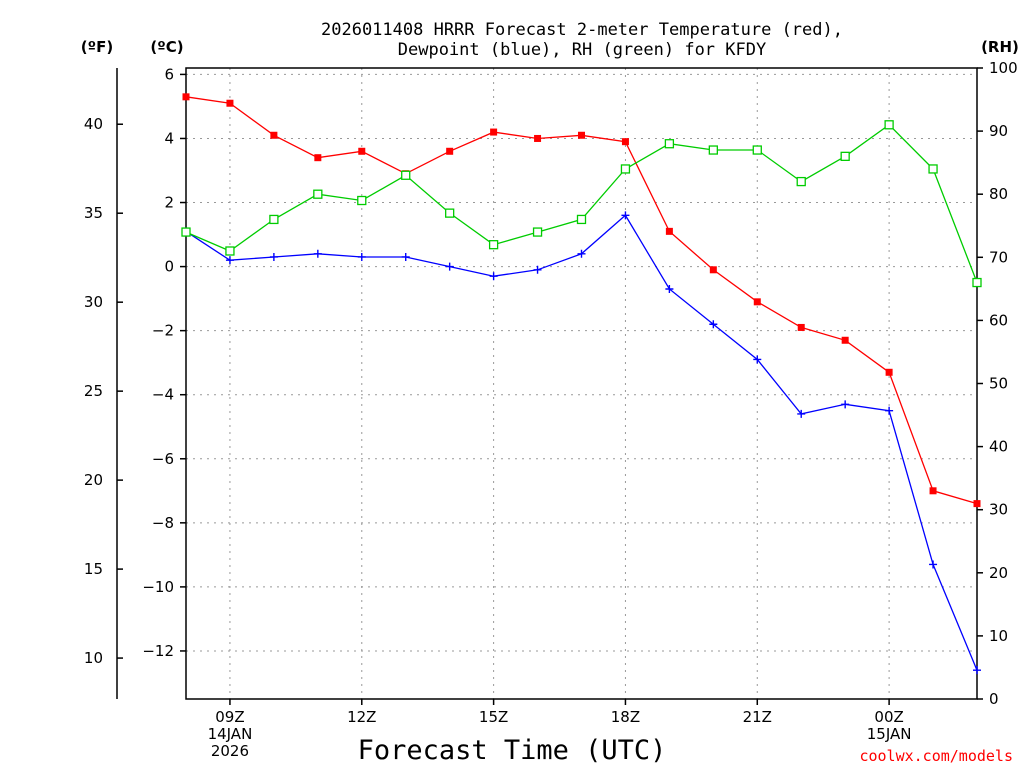  What do you see at coordinates (163, 331) in the screenshot?
I see `celsius-tick-label: −2` at bounding box center [163, 331].